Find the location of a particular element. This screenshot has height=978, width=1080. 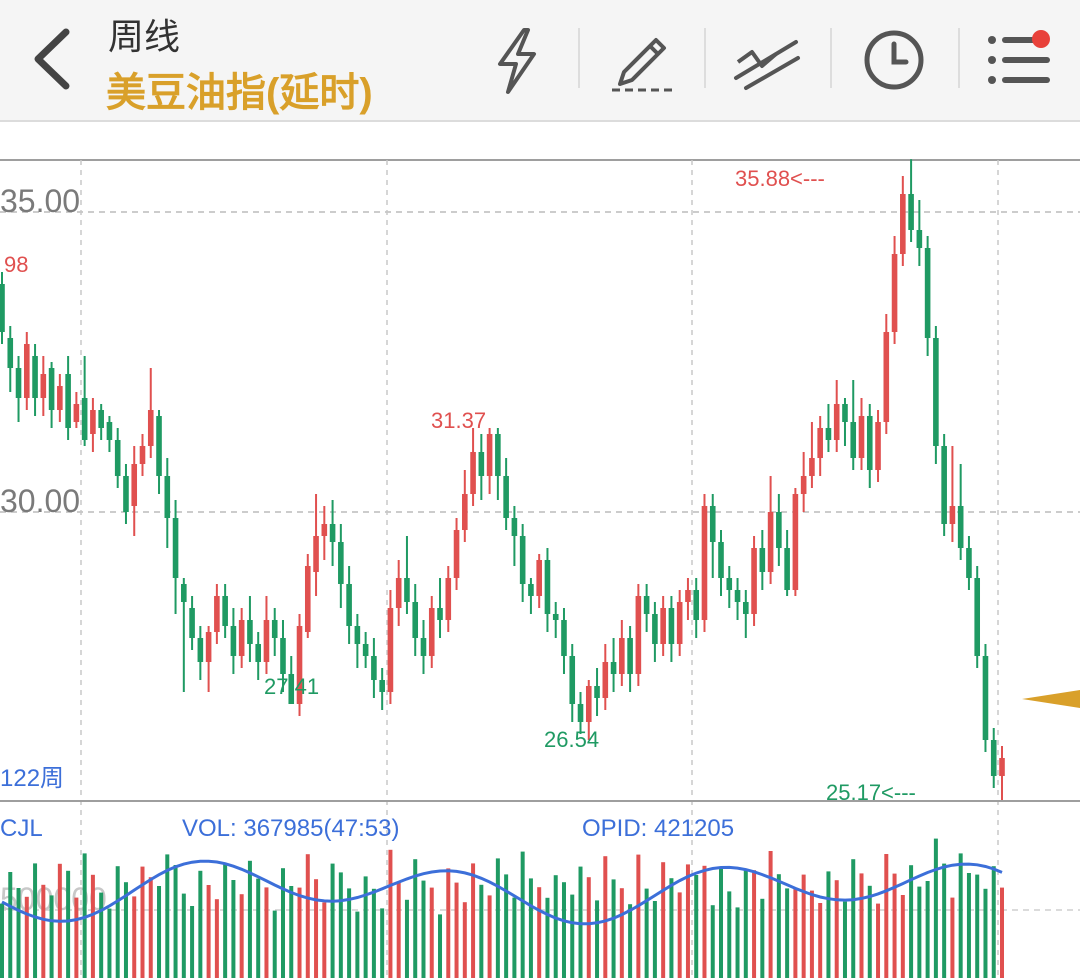

menu-list-icon is located at coordinates (1020, 60).